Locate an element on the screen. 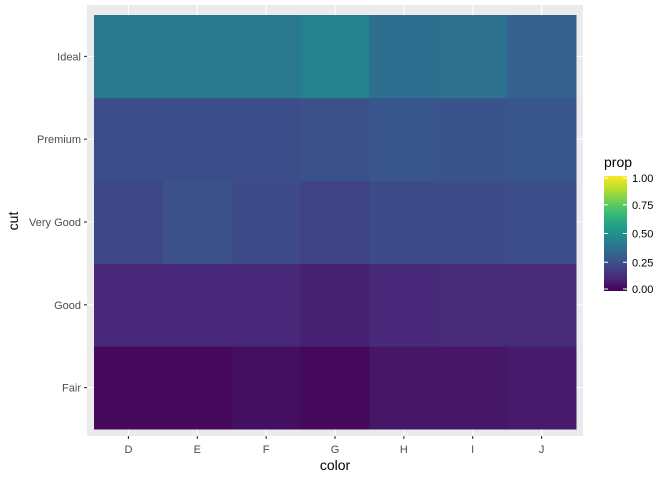 The image size is (672, 480). x-tick-label: J is located at coordinates (542, 450).